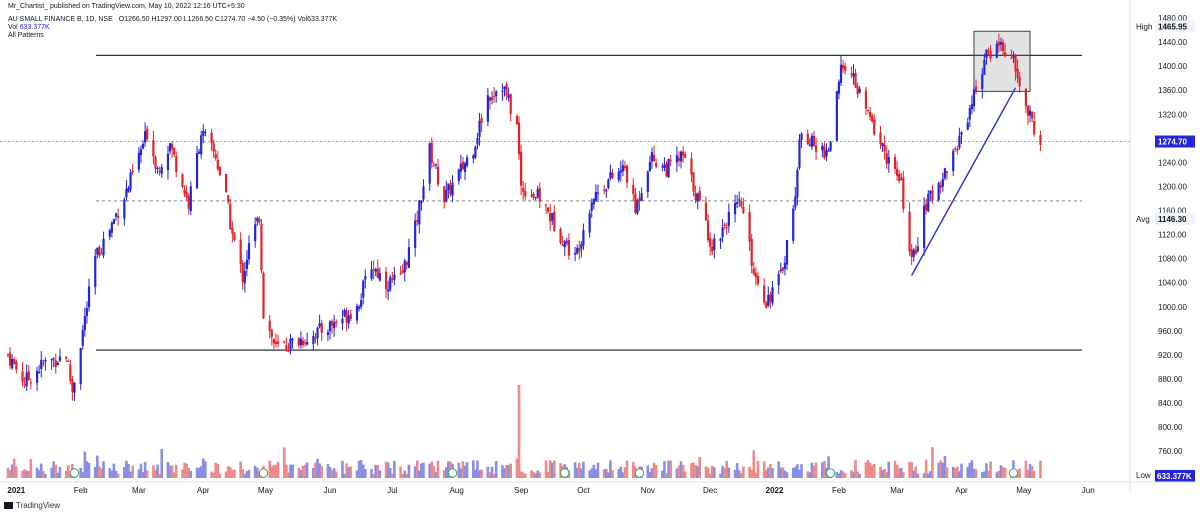 Image resolution: width=1200 pixels, height=513 pixels. Describe the element at coordinates (565, 473) in the screenshot. I see `earnings-marker` at that location.